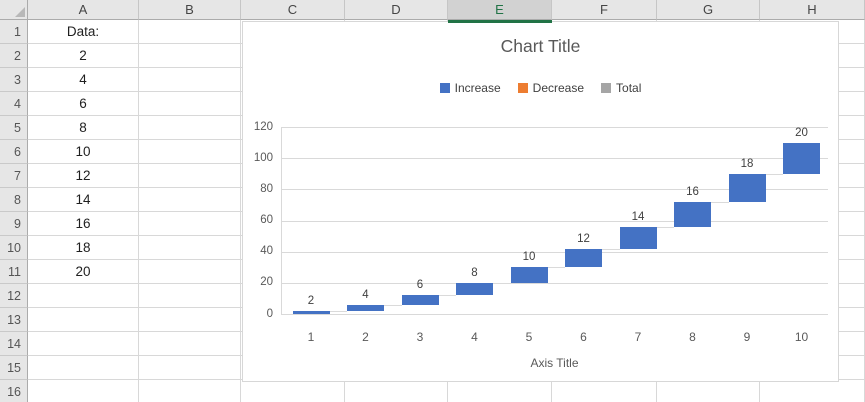 The height and width of the screenshot is (402, 865). I want to click on y-tick-40: 40, so click(266, 251).